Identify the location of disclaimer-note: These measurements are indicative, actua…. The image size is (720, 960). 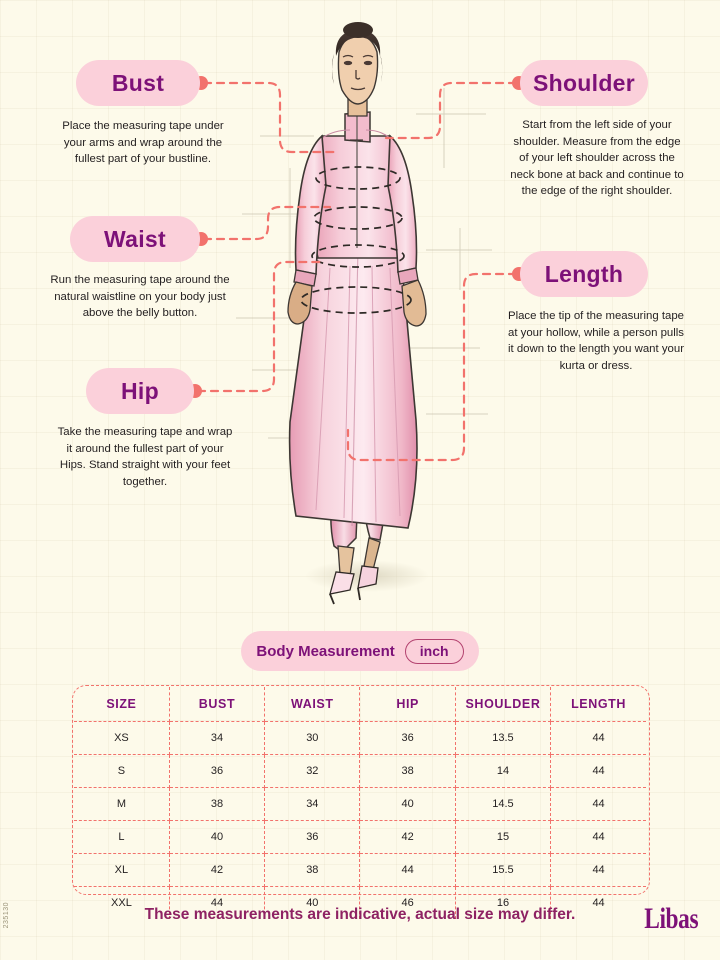
(360, 914).